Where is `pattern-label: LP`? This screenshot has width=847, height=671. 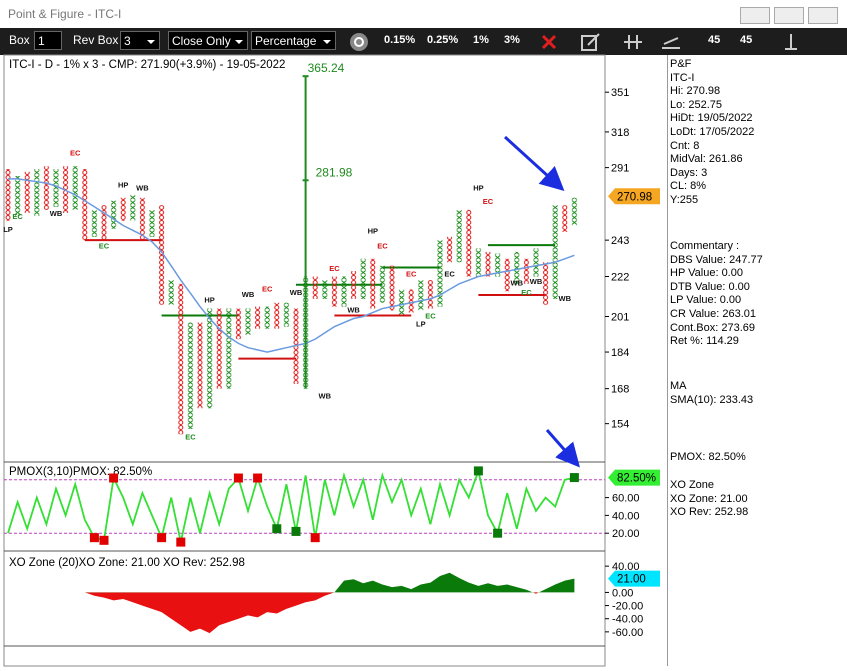 pattern-label: LP is located at coordinates (8, 229).